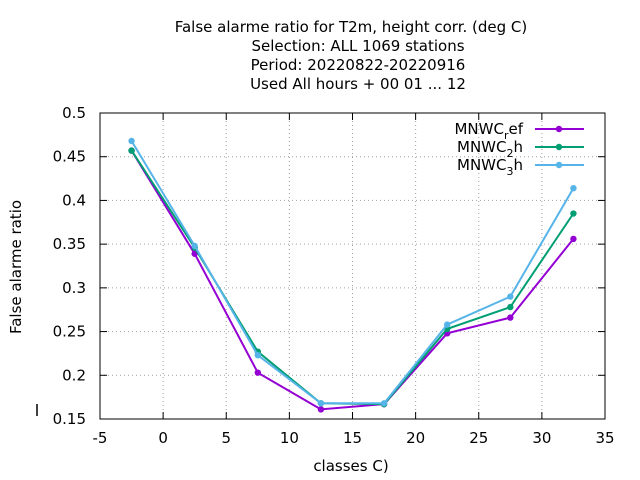 This screenshot has width=640, height=480. What do you see at coordinates (16, 267) in the screenshot?
I see `y-axis-label: False alarme ratio` at bounding box center [16, 267].